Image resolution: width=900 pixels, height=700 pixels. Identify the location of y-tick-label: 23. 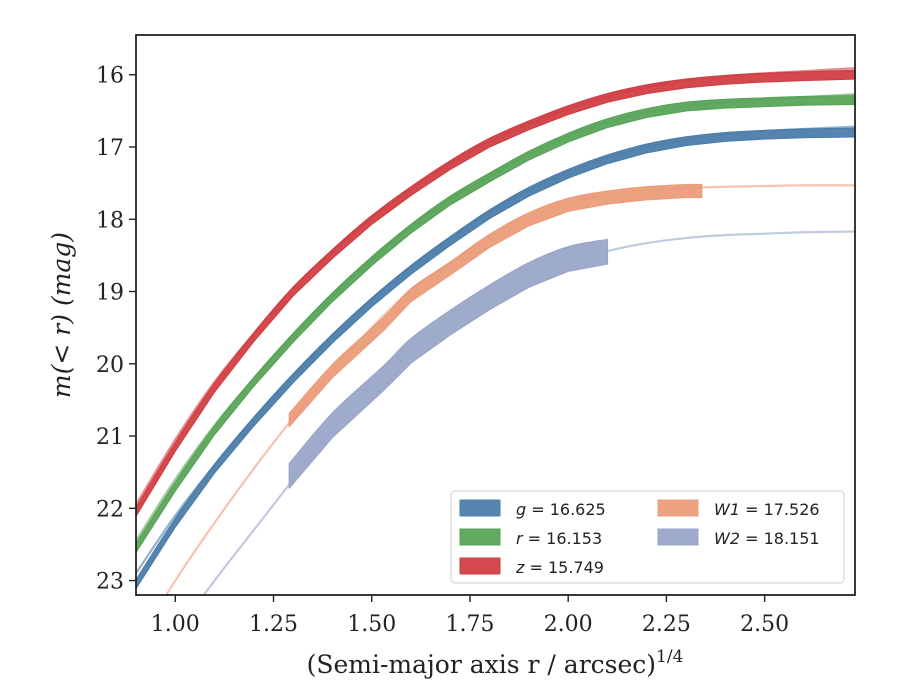
(110, 582).